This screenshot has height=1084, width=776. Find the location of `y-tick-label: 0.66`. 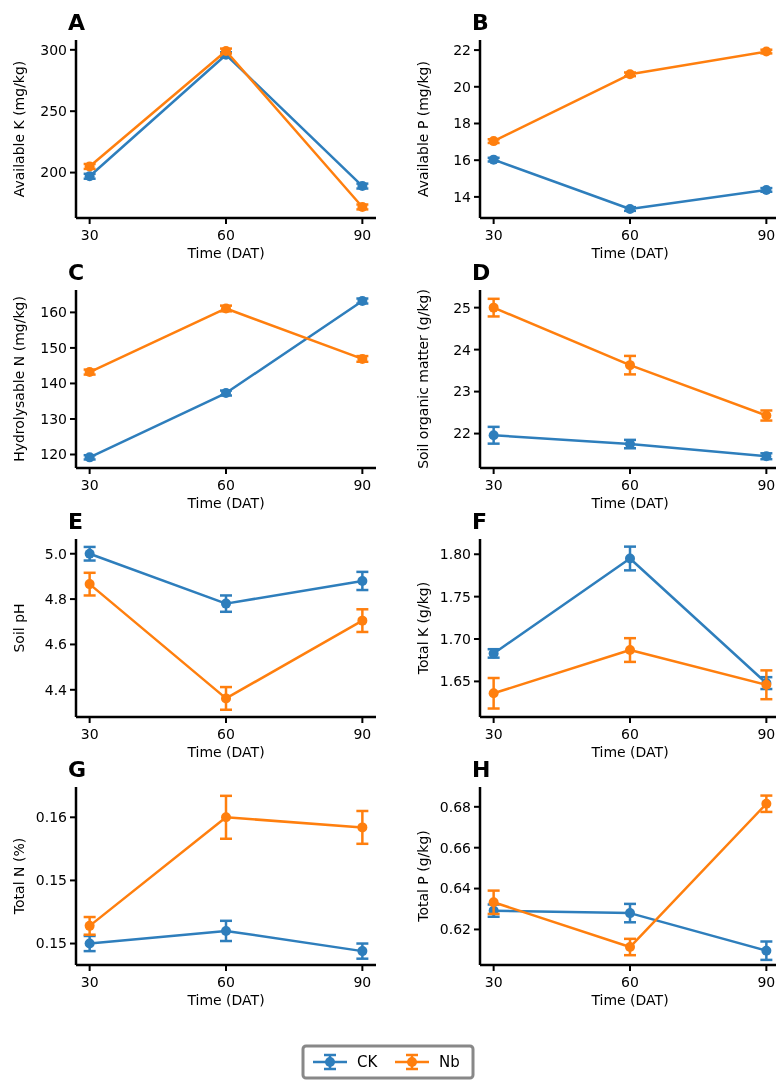

y-tick-label: 0.66 is located at coordinates (455, 847).